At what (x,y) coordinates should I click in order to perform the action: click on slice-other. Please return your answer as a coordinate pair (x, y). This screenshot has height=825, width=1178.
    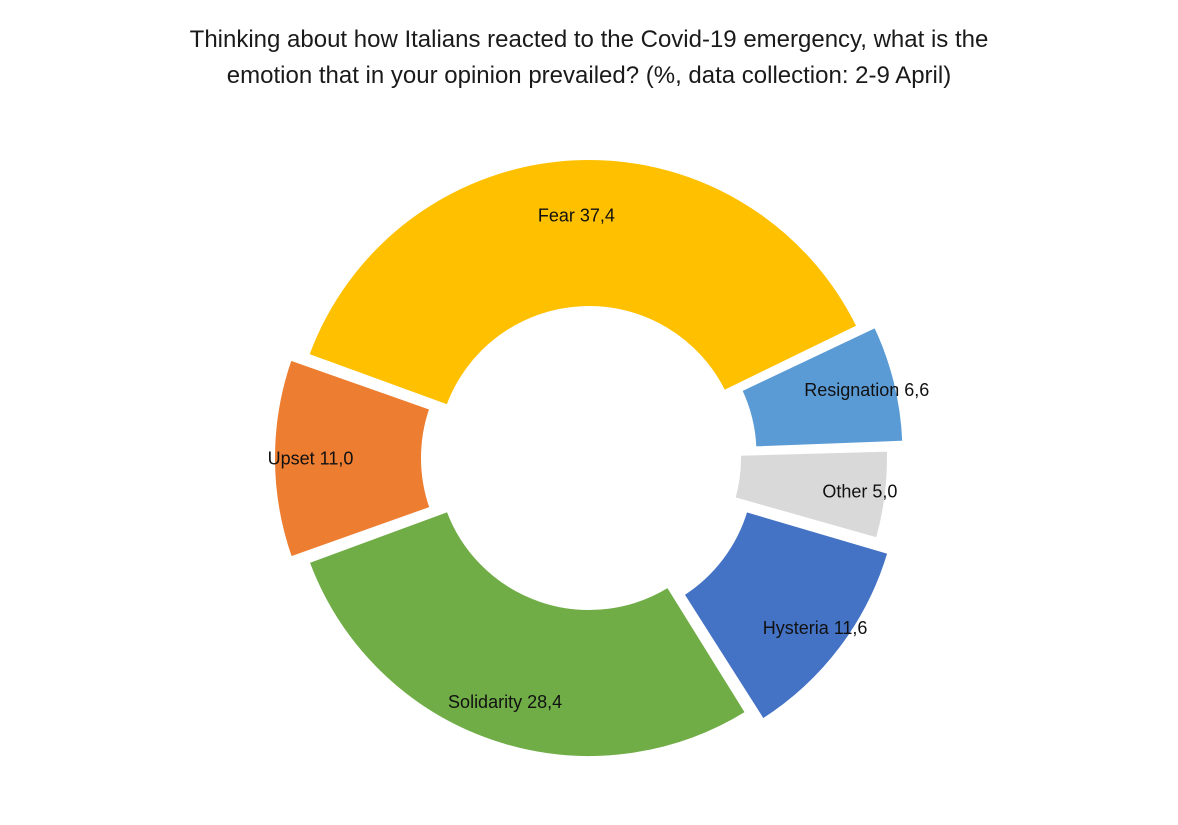
    Looking at the image, I should click on (810, 495).